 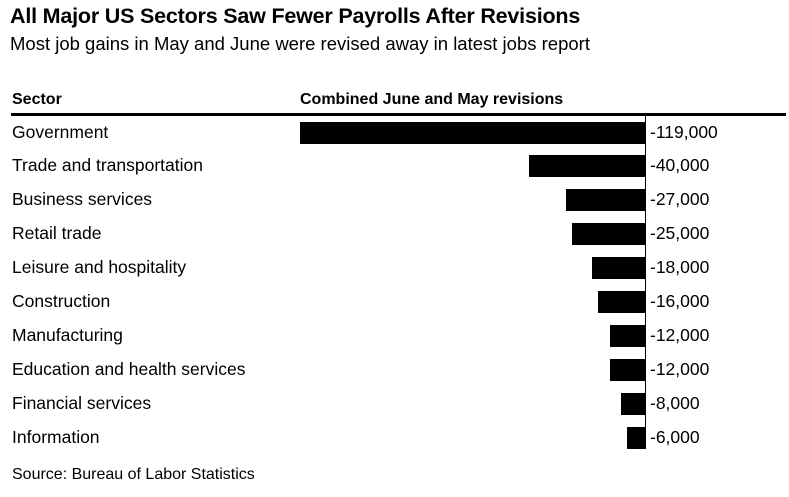 I want to click on chart-row: Financial services -8,000, so click(x=394, y=404).